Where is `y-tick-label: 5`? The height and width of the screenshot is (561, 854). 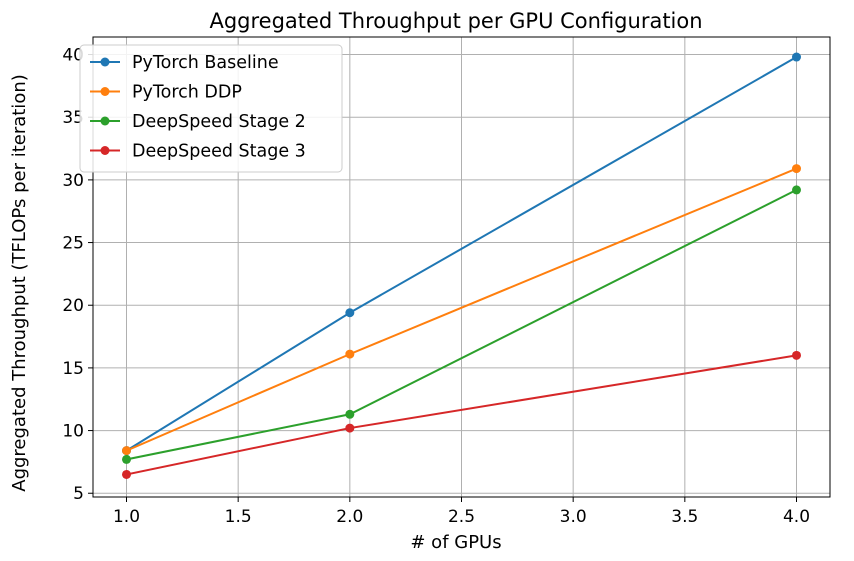 y-tick-label: 5 is located at coordinates (78, 494).